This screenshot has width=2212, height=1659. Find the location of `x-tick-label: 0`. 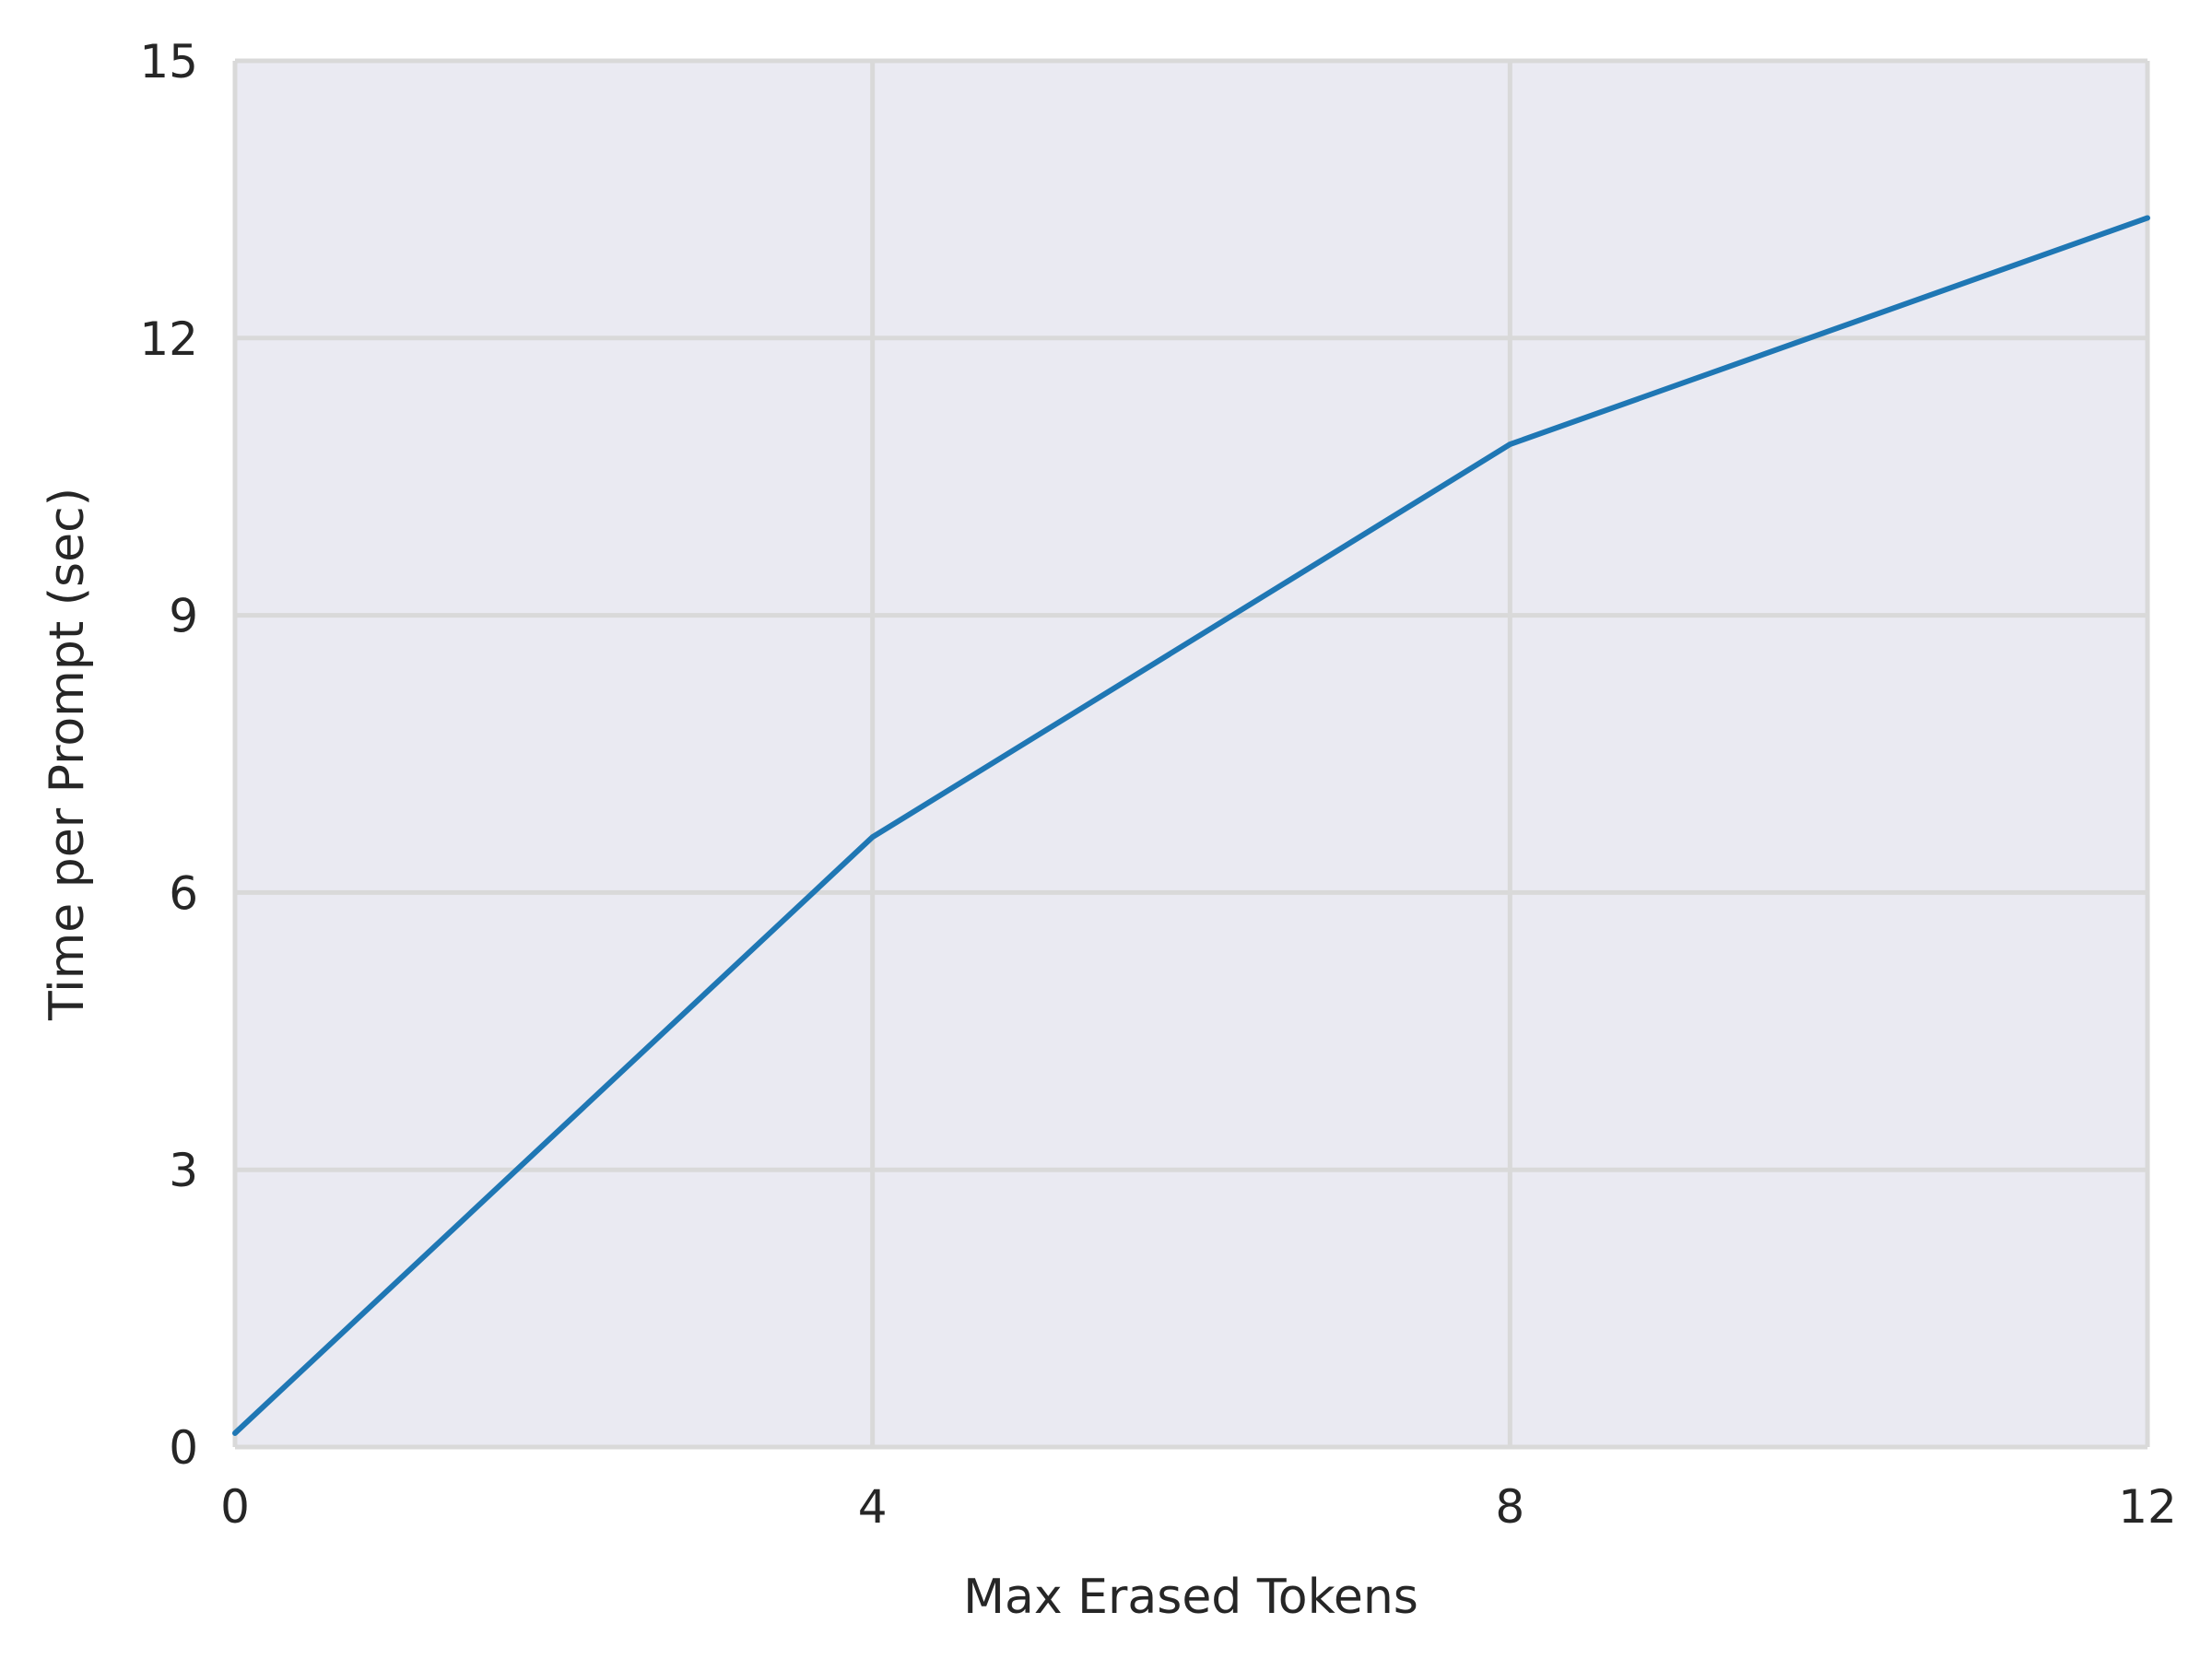

x-tick-label: 0 is located at coordinates (235, 1507).